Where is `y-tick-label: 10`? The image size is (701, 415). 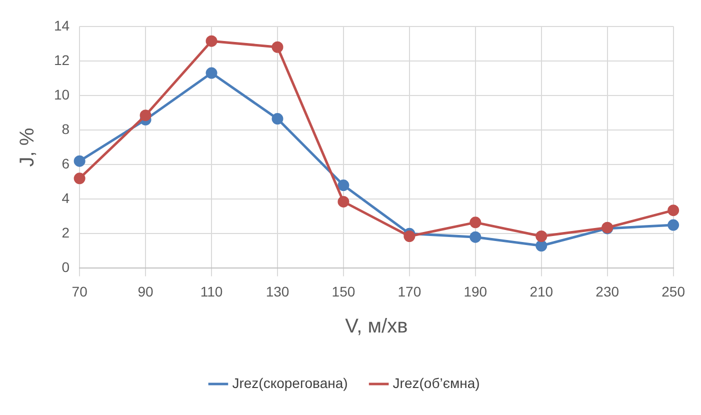
y-tick-label: 10 is located at coordinates (62, 94).